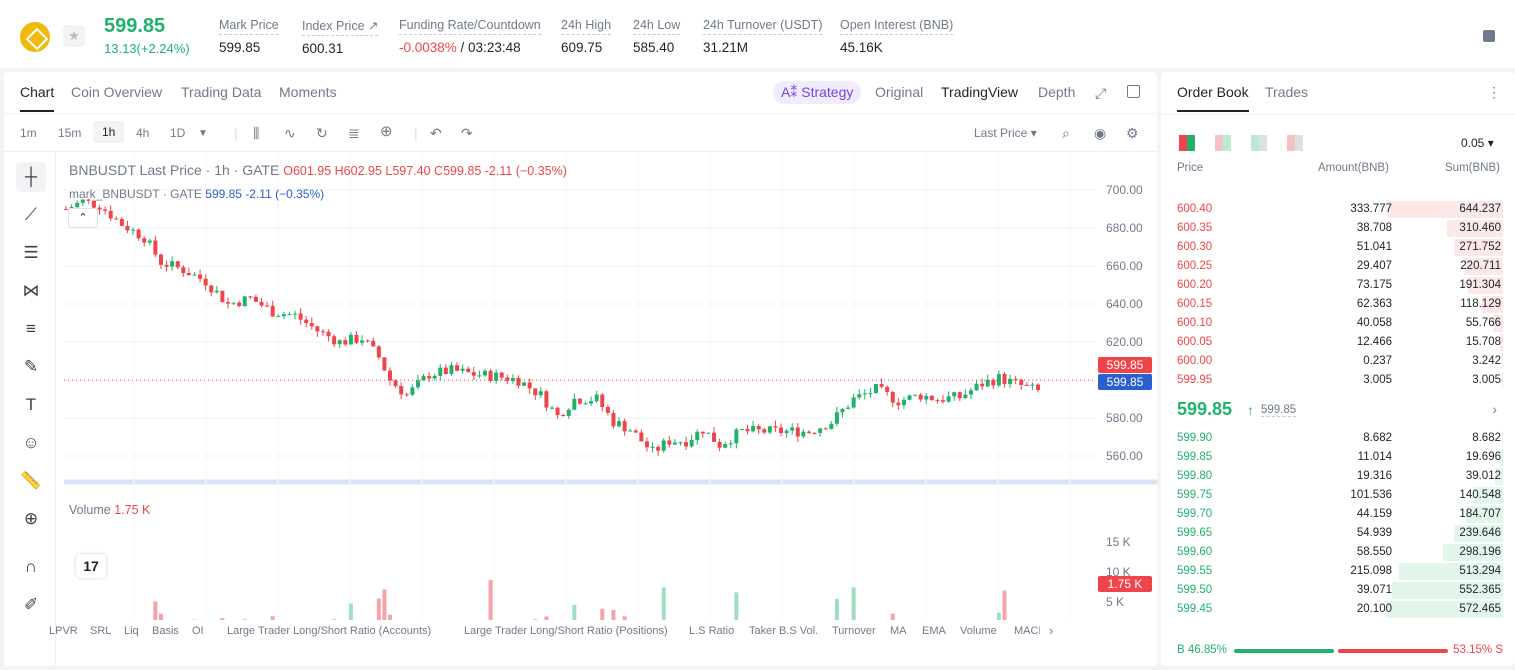 The height and width of the screenshot is (670, 1515). I want to click on ask-row: 600.15 62.363 118.129, so click(1338, 304).